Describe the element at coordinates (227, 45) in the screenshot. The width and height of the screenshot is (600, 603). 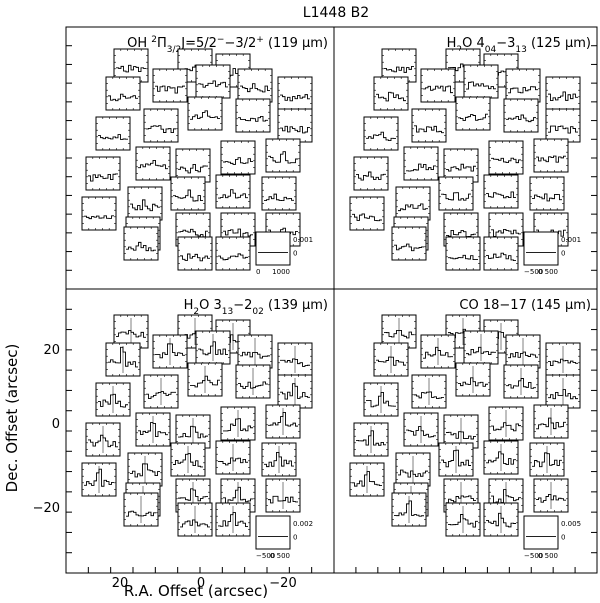
I see `panel-title: OH 2Π3/2J=5/2−−3/2+ (119 μm)` at that location.